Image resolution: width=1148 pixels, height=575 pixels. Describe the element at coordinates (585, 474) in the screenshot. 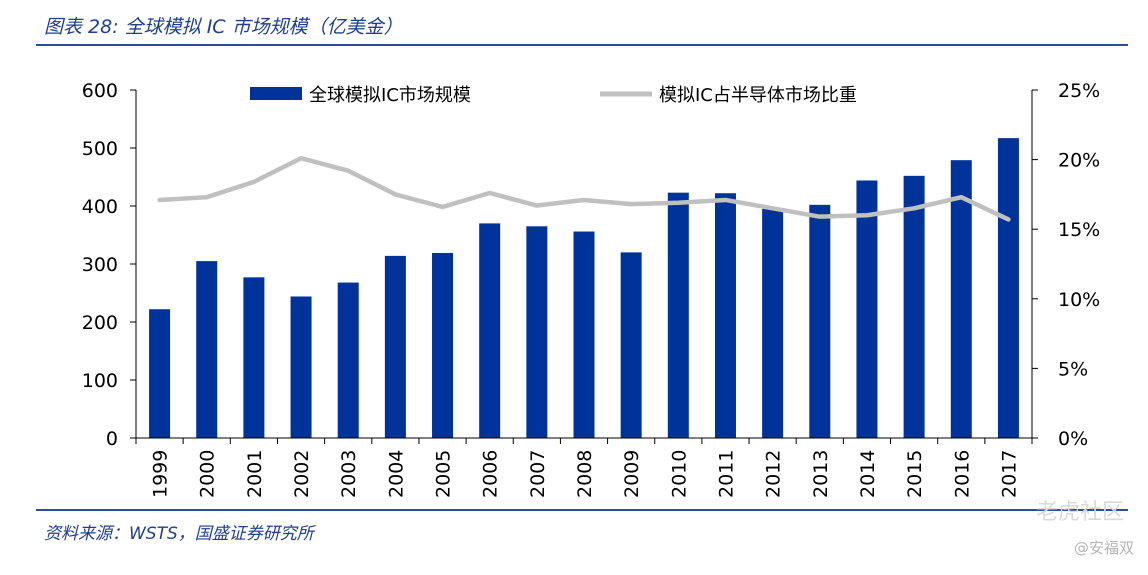

I see `x-tick-label: 2008` at that location.